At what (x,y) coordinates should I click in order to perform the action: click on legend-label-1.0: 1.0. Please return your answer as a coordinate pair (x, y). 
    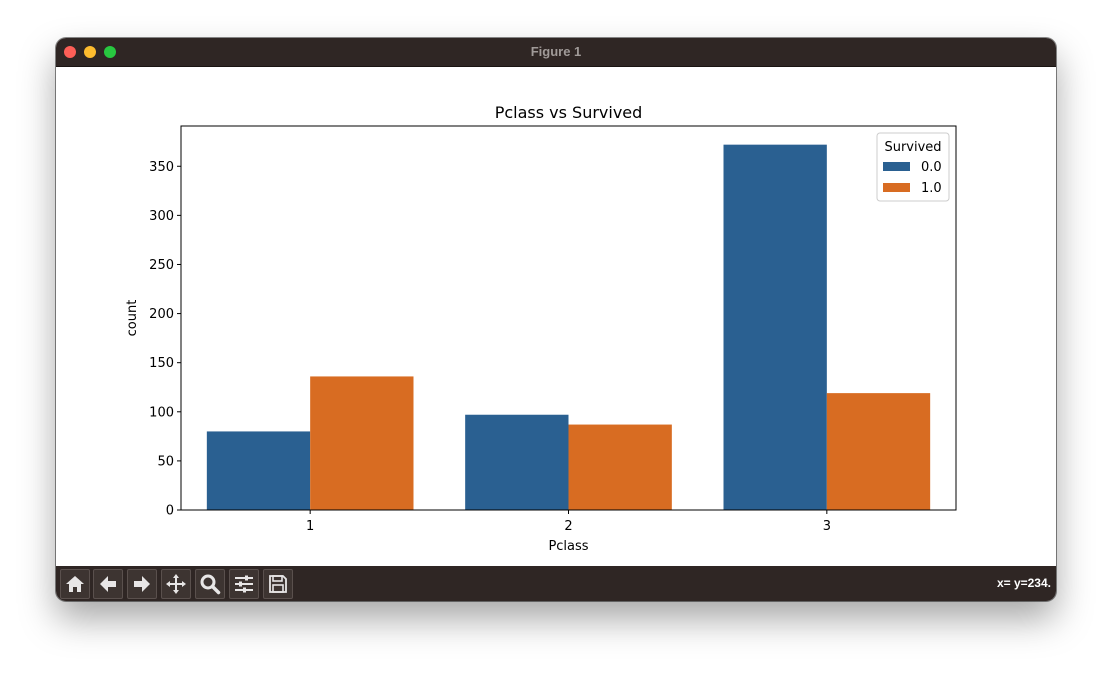
    Looking at the image, I should click on (931, 188).